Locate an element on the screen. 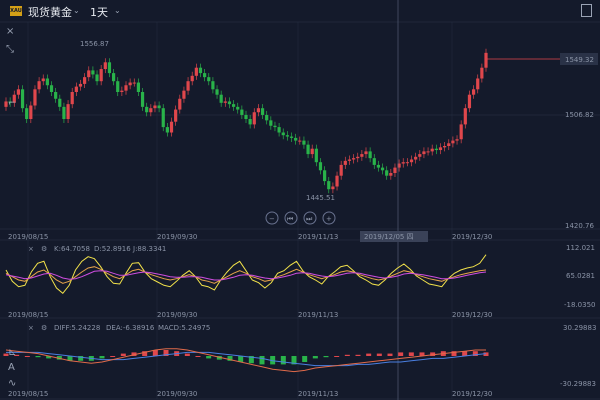 This screenshot has width=600, height=400. x-tick-label: 2019/11/13 is located at coordinates (318, 237).